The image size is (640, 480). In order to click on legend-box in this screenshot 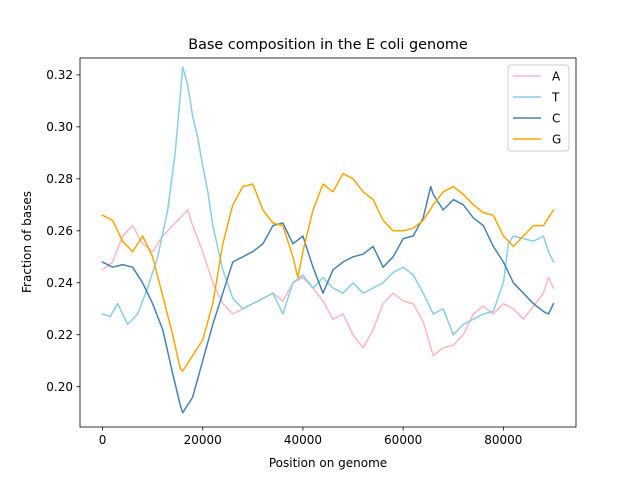, I will do `click(538, 108)`.